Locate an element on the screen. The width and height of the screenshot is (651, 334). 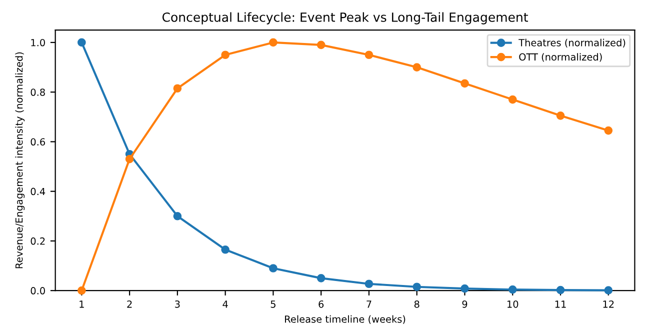
x-tick-label: 2 is located at coordinates (129, 304).